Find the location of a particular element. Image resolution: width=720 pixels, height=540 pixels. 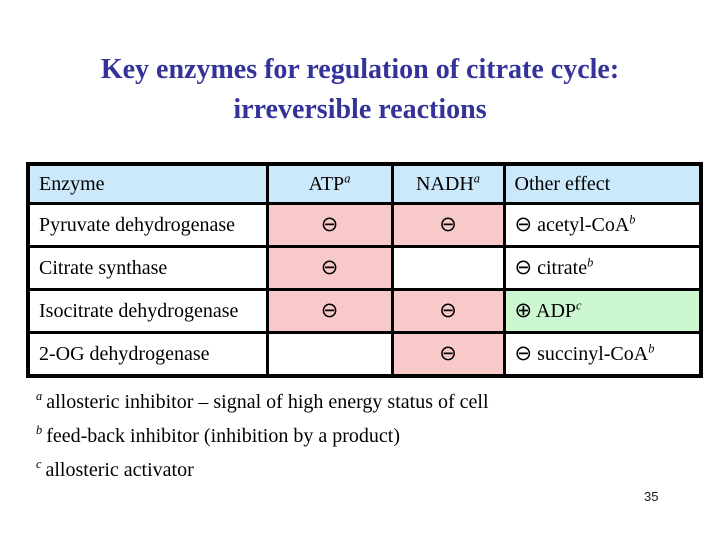

cell-enzyme-name: 2-OG dehydrogenase is located at coordinates (147, 354).